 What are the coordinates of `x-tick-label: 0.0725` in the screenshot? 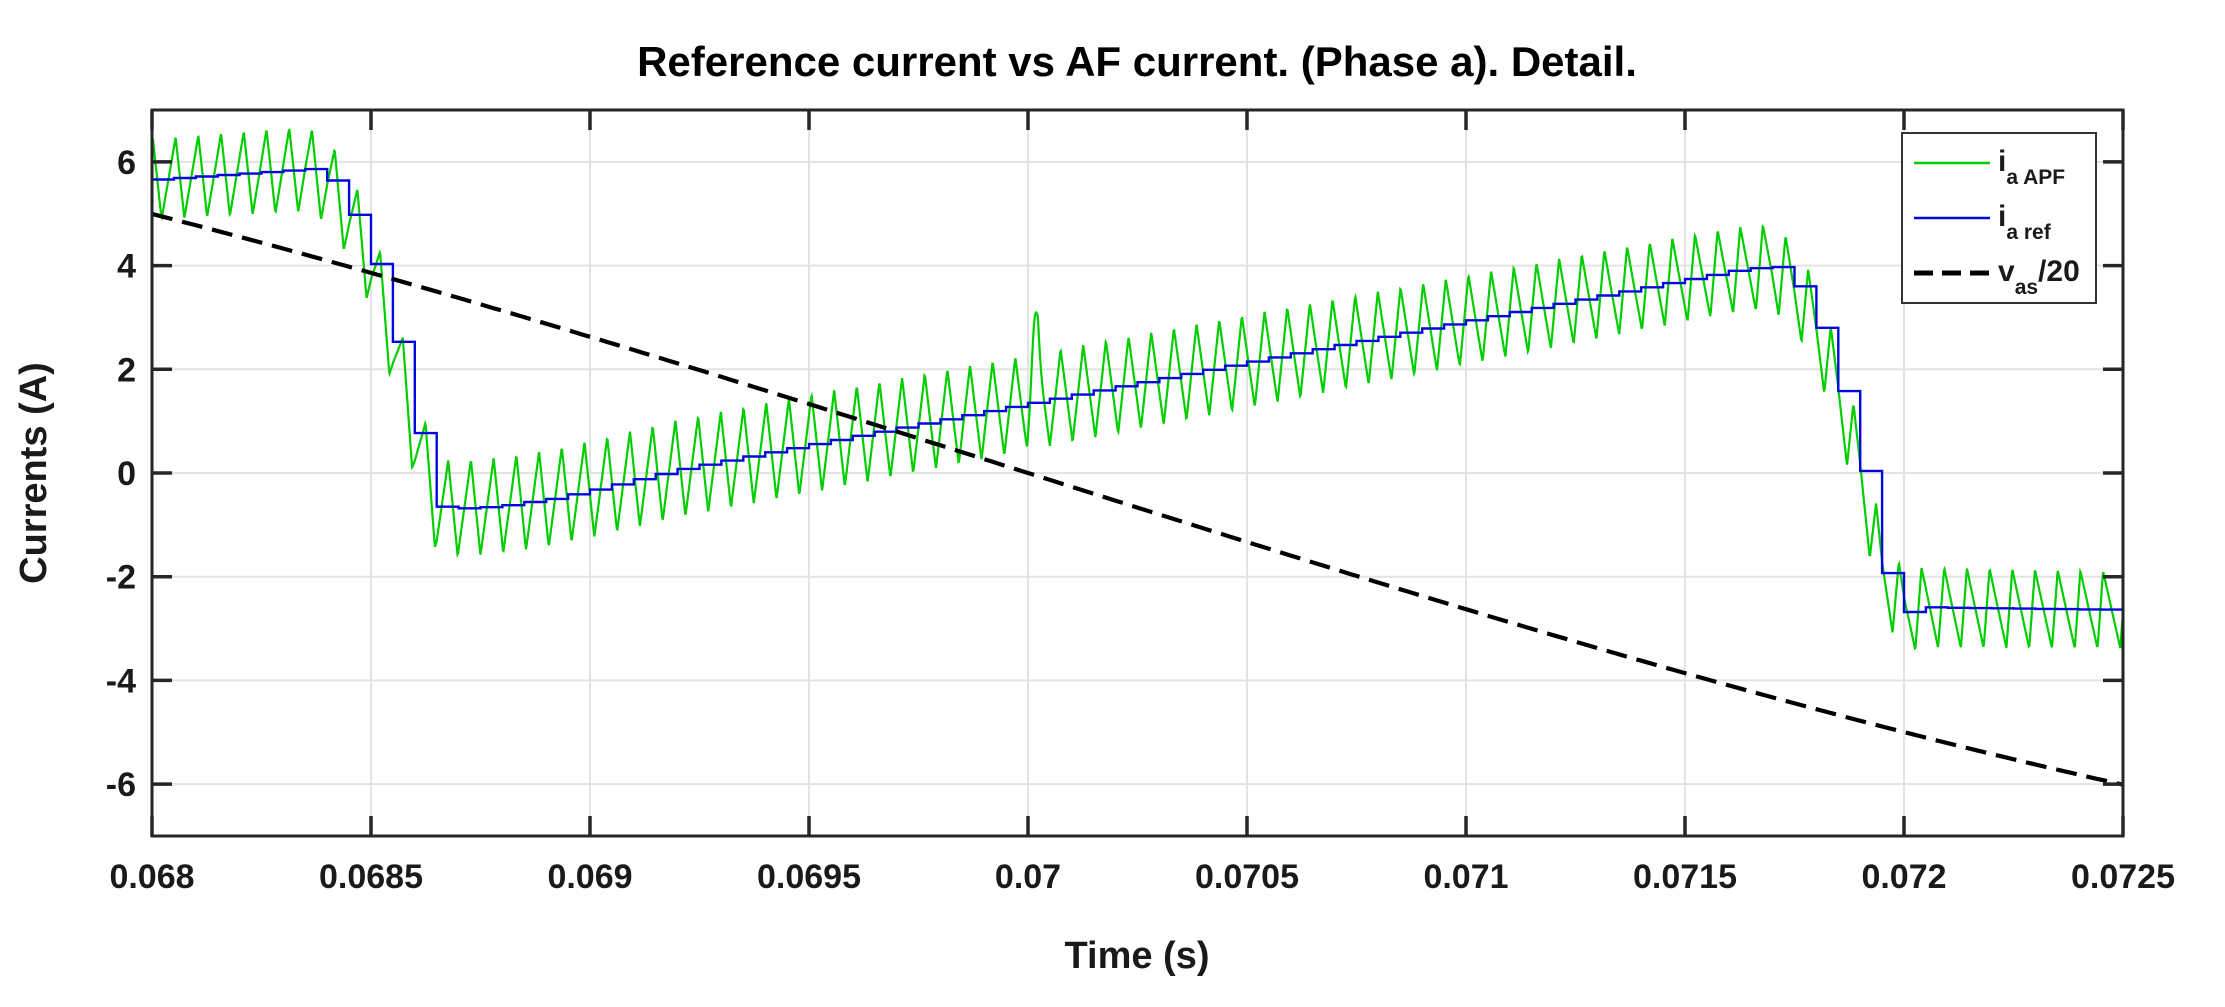 It's located at (2123, 877).